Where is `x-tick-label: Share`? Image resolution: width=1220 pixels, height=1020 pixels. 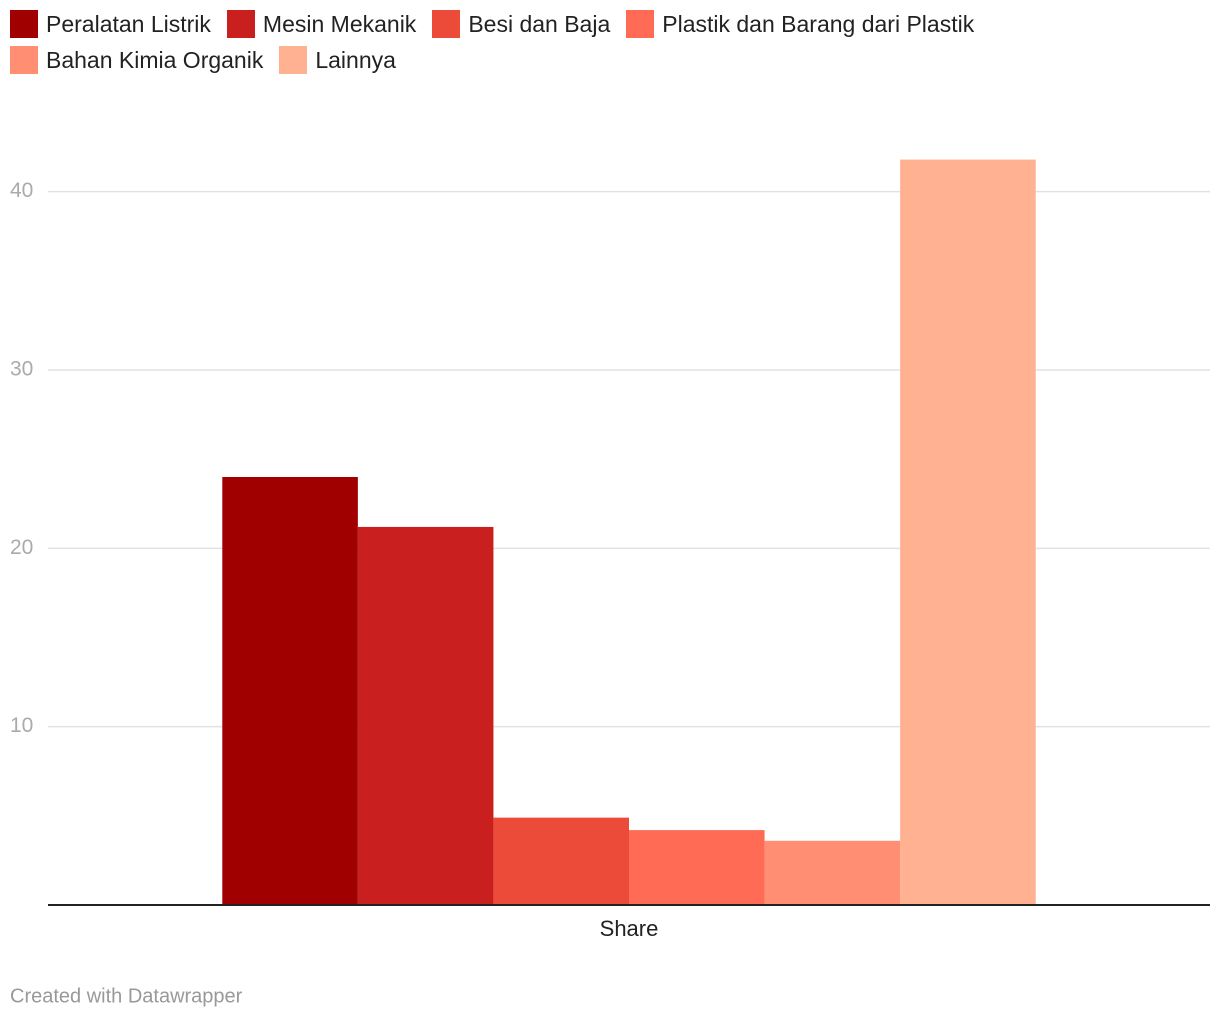
x-tick-label: Share is located at coordinates (629, 928).